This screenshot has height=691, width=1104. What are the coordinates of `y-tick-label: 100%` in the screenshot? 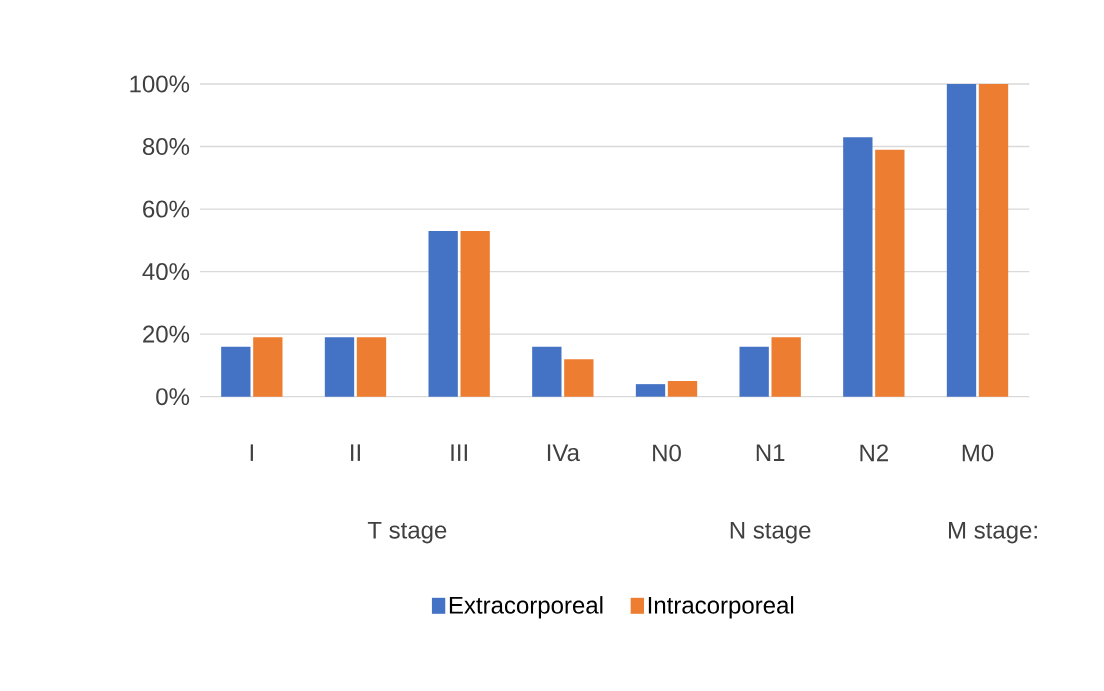 It's located at (160, 84).